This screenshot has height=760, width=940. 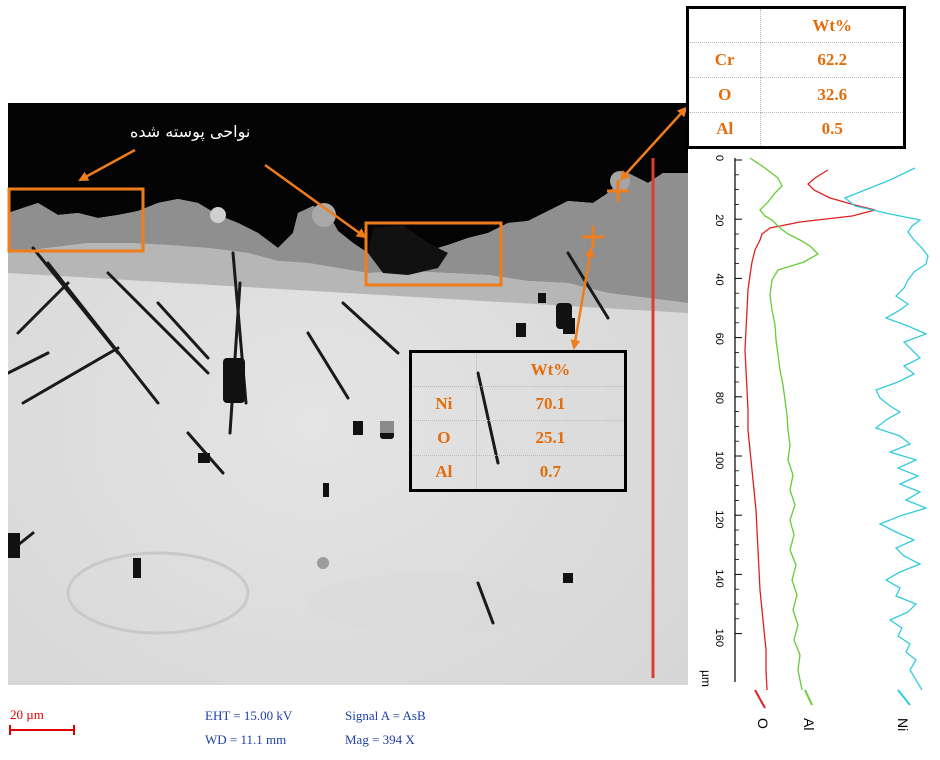 I want to click on eds-row: Al 0.7, so click(x=518, y=471).